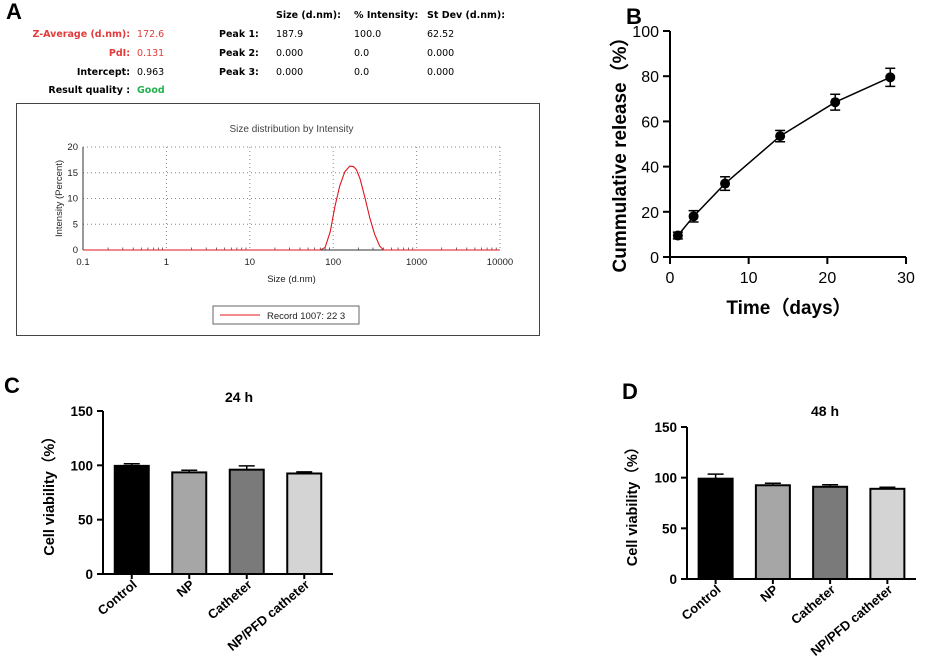  I want to click on x-tick-label: 0, so click(670, 278).